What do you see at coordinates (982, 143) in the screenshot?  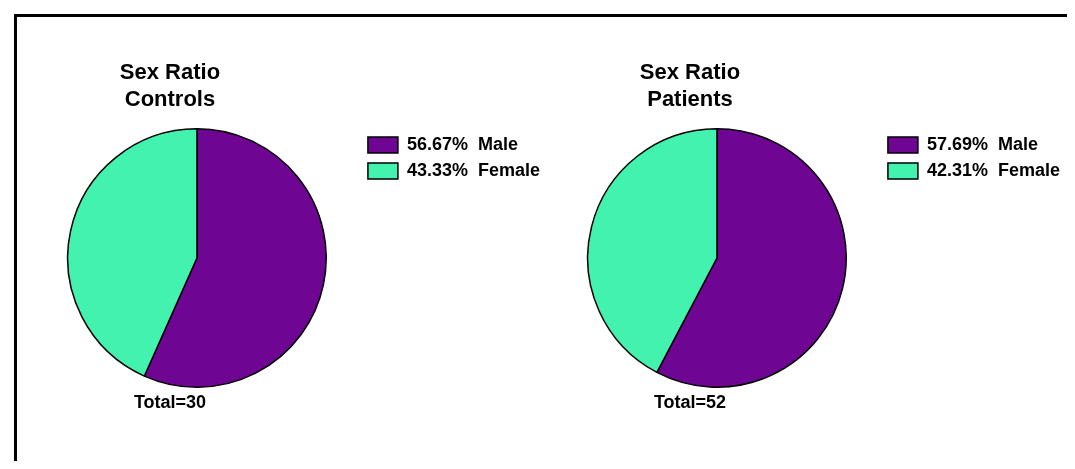 I see `legend-label: 57.69% Male` at bounding box center [982, 143].